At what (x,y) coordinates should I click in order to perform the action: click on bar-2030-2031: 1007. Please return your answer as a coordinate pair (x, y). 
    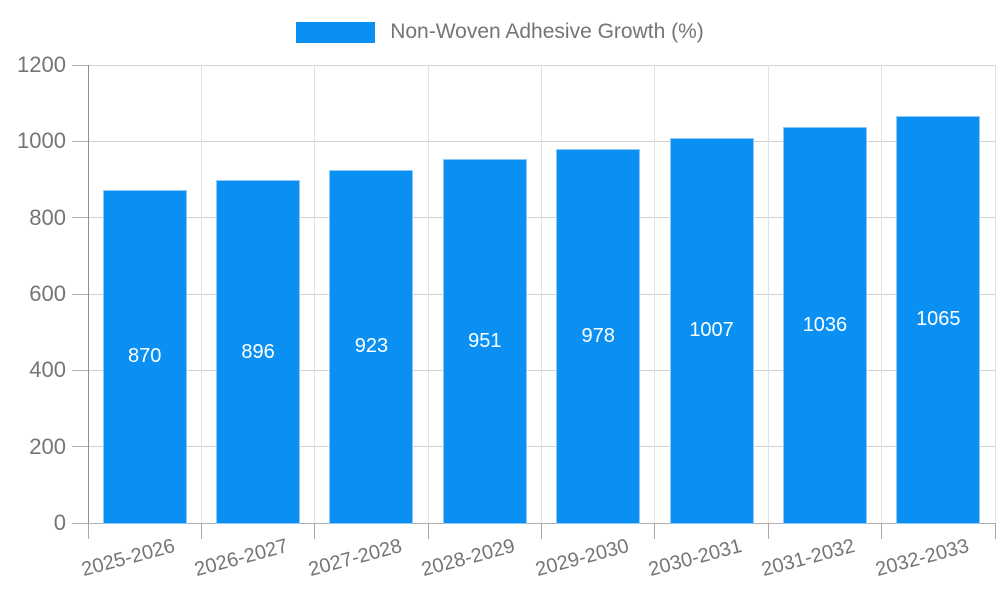
    Looking at the image, I should click on (711, 330).